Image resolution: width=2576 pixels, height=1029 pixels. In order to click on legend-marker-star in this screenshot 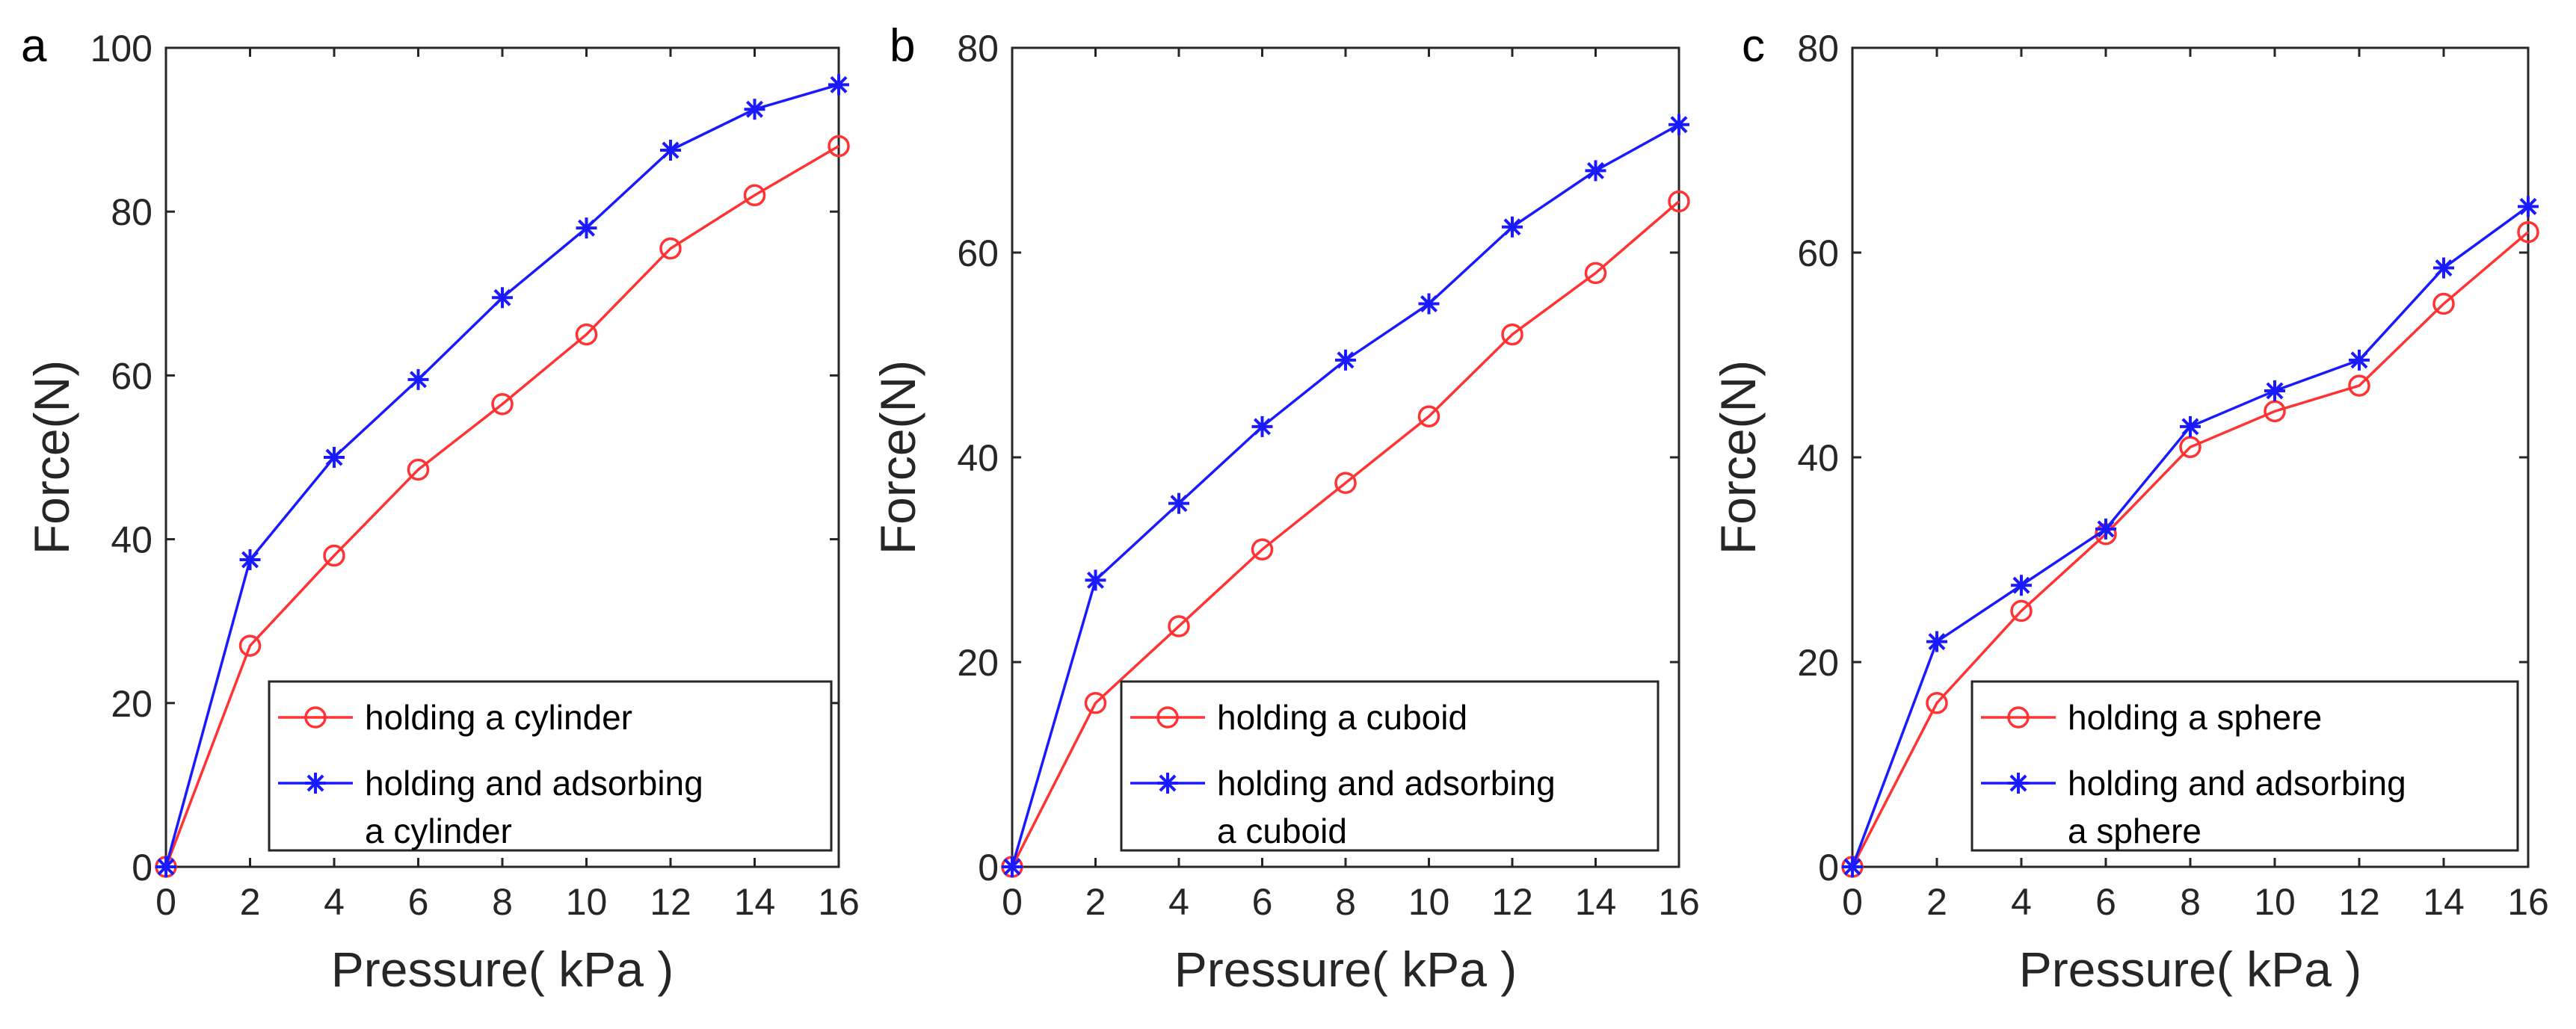, I will do `click(2018, 784)`.